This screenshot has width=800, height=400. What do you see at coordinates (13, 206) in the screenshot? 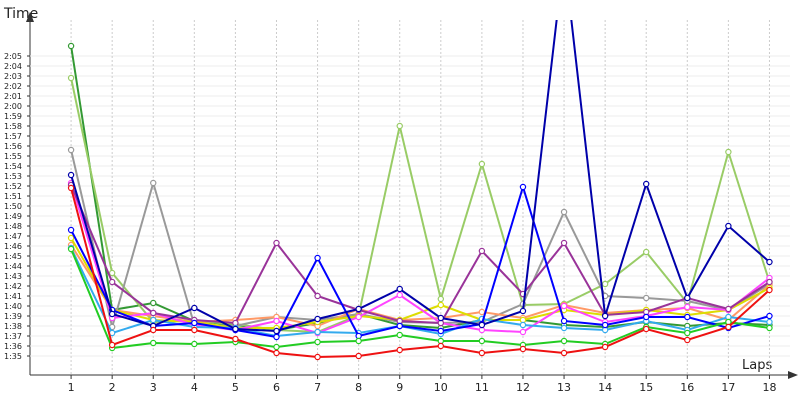
I see `y-tick-label: 1:50` at bounding box center [13, 206].